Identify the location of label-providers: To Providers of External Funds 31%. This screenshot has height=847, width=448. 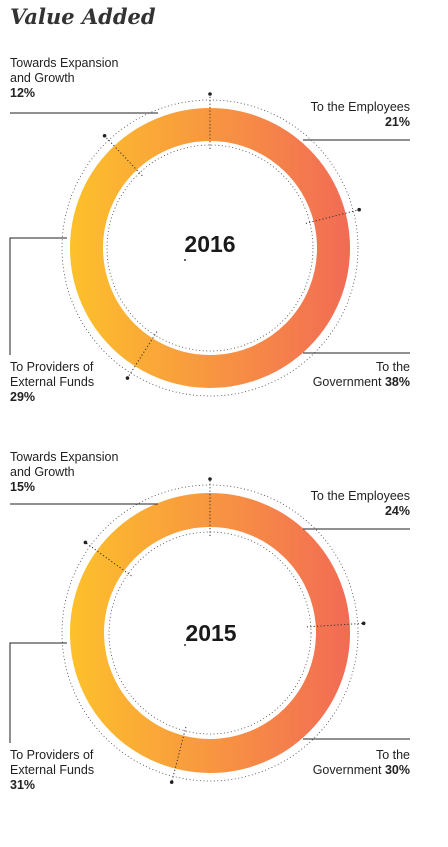
(52, 770).